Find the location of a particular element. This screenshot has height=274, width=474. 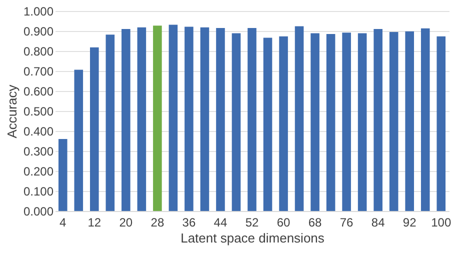

x-tick-label: 12 is located at coordinates (95, 223).